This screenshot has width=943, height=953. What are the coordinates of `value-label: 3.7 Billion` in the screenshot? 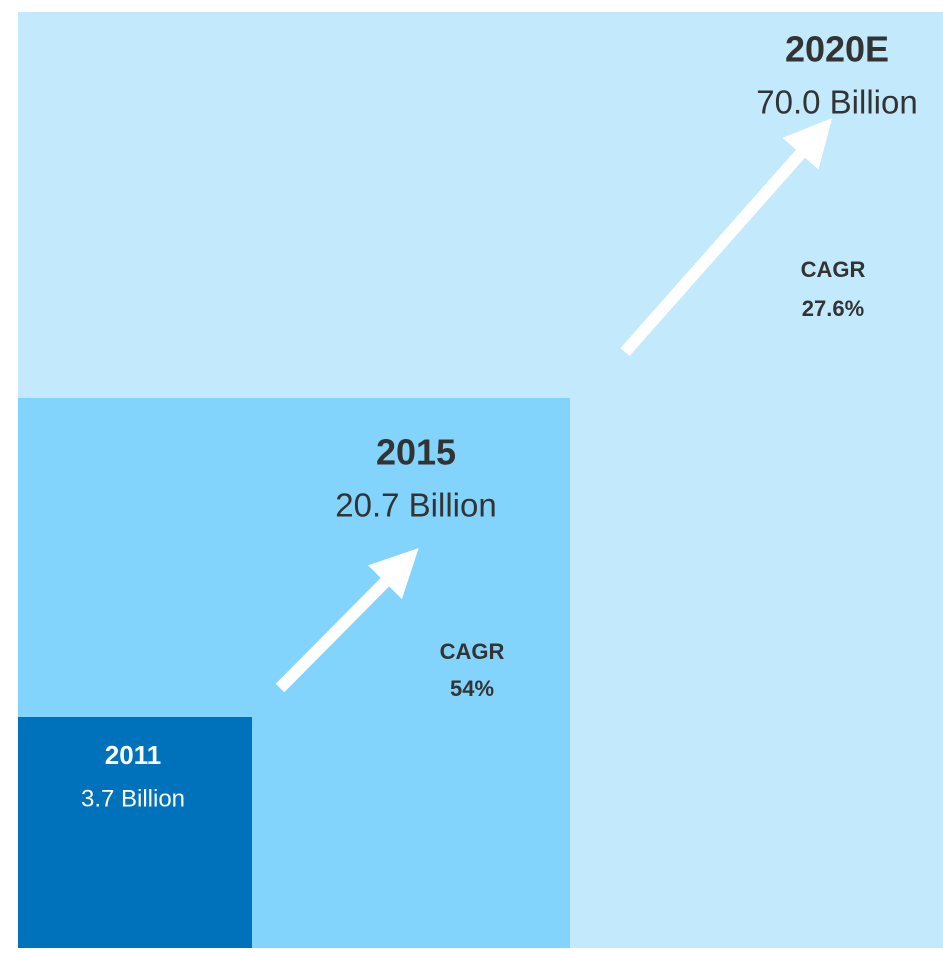 It's located at (133, 798).